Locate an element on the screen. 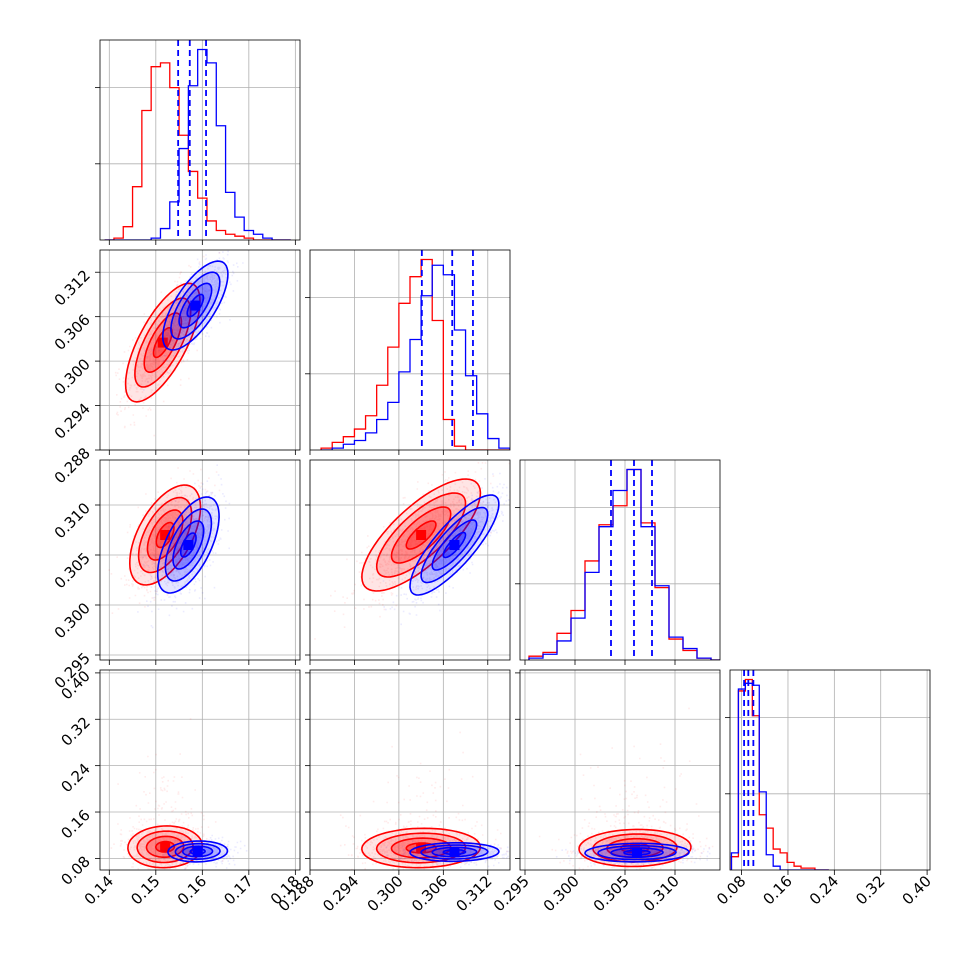  xtick-label-1-2: 0.300 is located at coordinates (385, 893).